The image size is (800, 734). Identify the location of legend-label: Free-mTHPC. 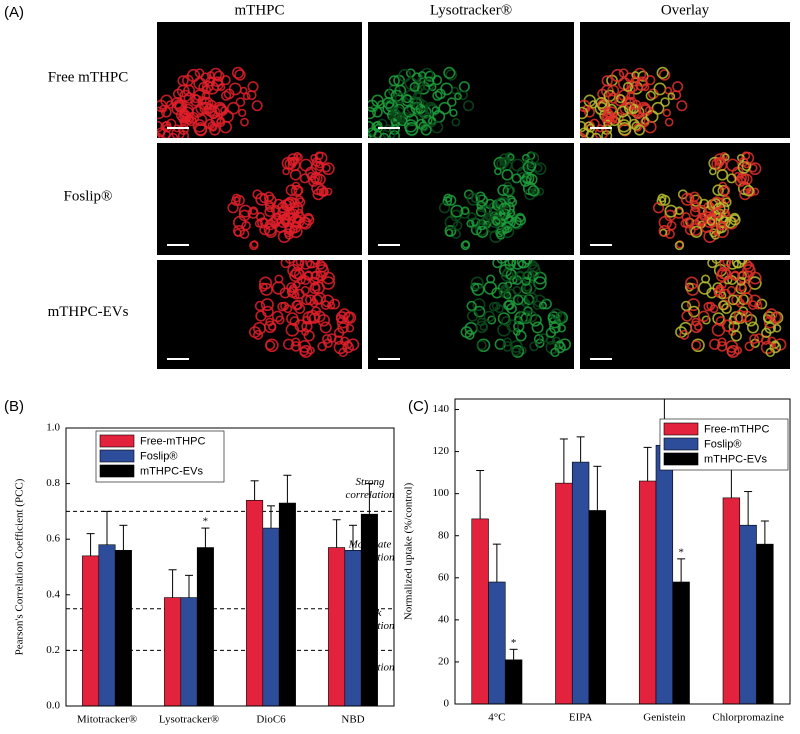
(736, 429).